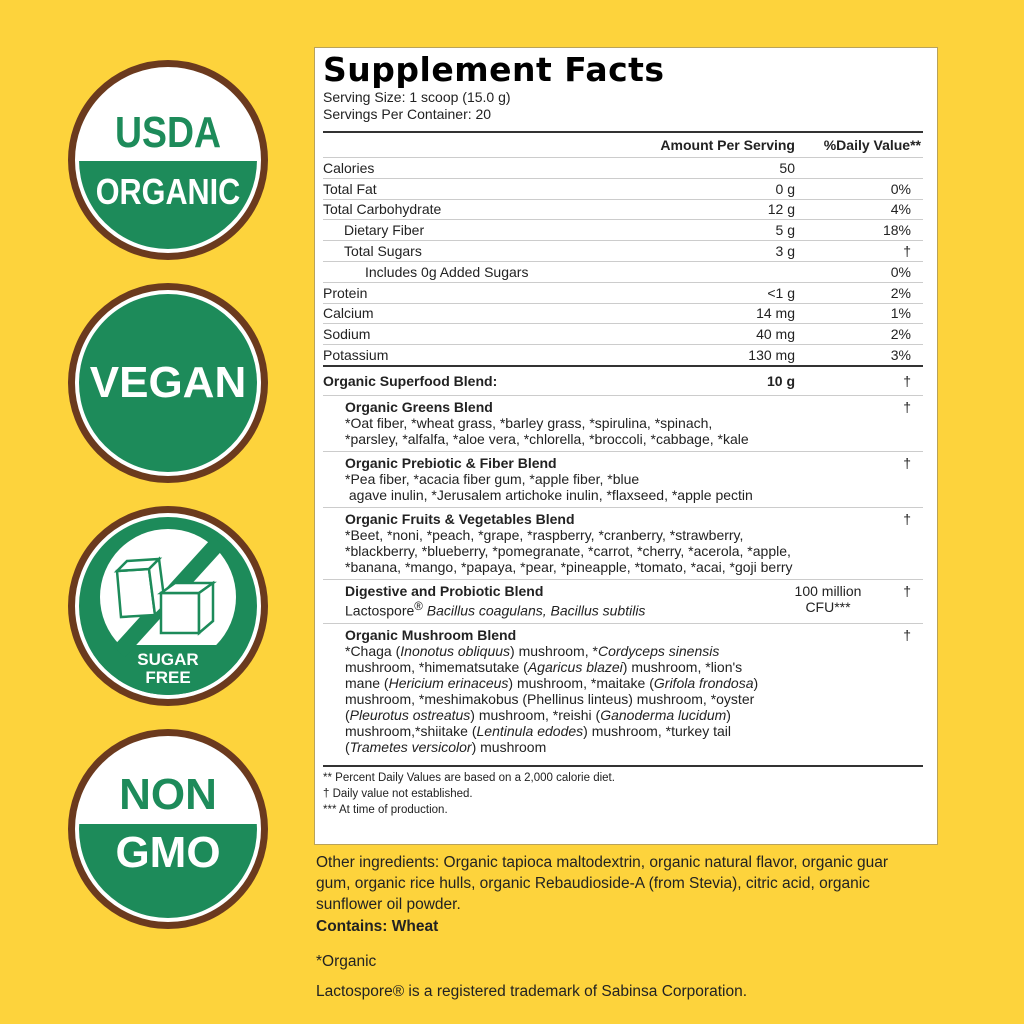 This screenshot has height=1024, width=1024. Describe the element at coordinates (168, 191) in the screenshot. I see `badge-label: ORGANIC` at that location.